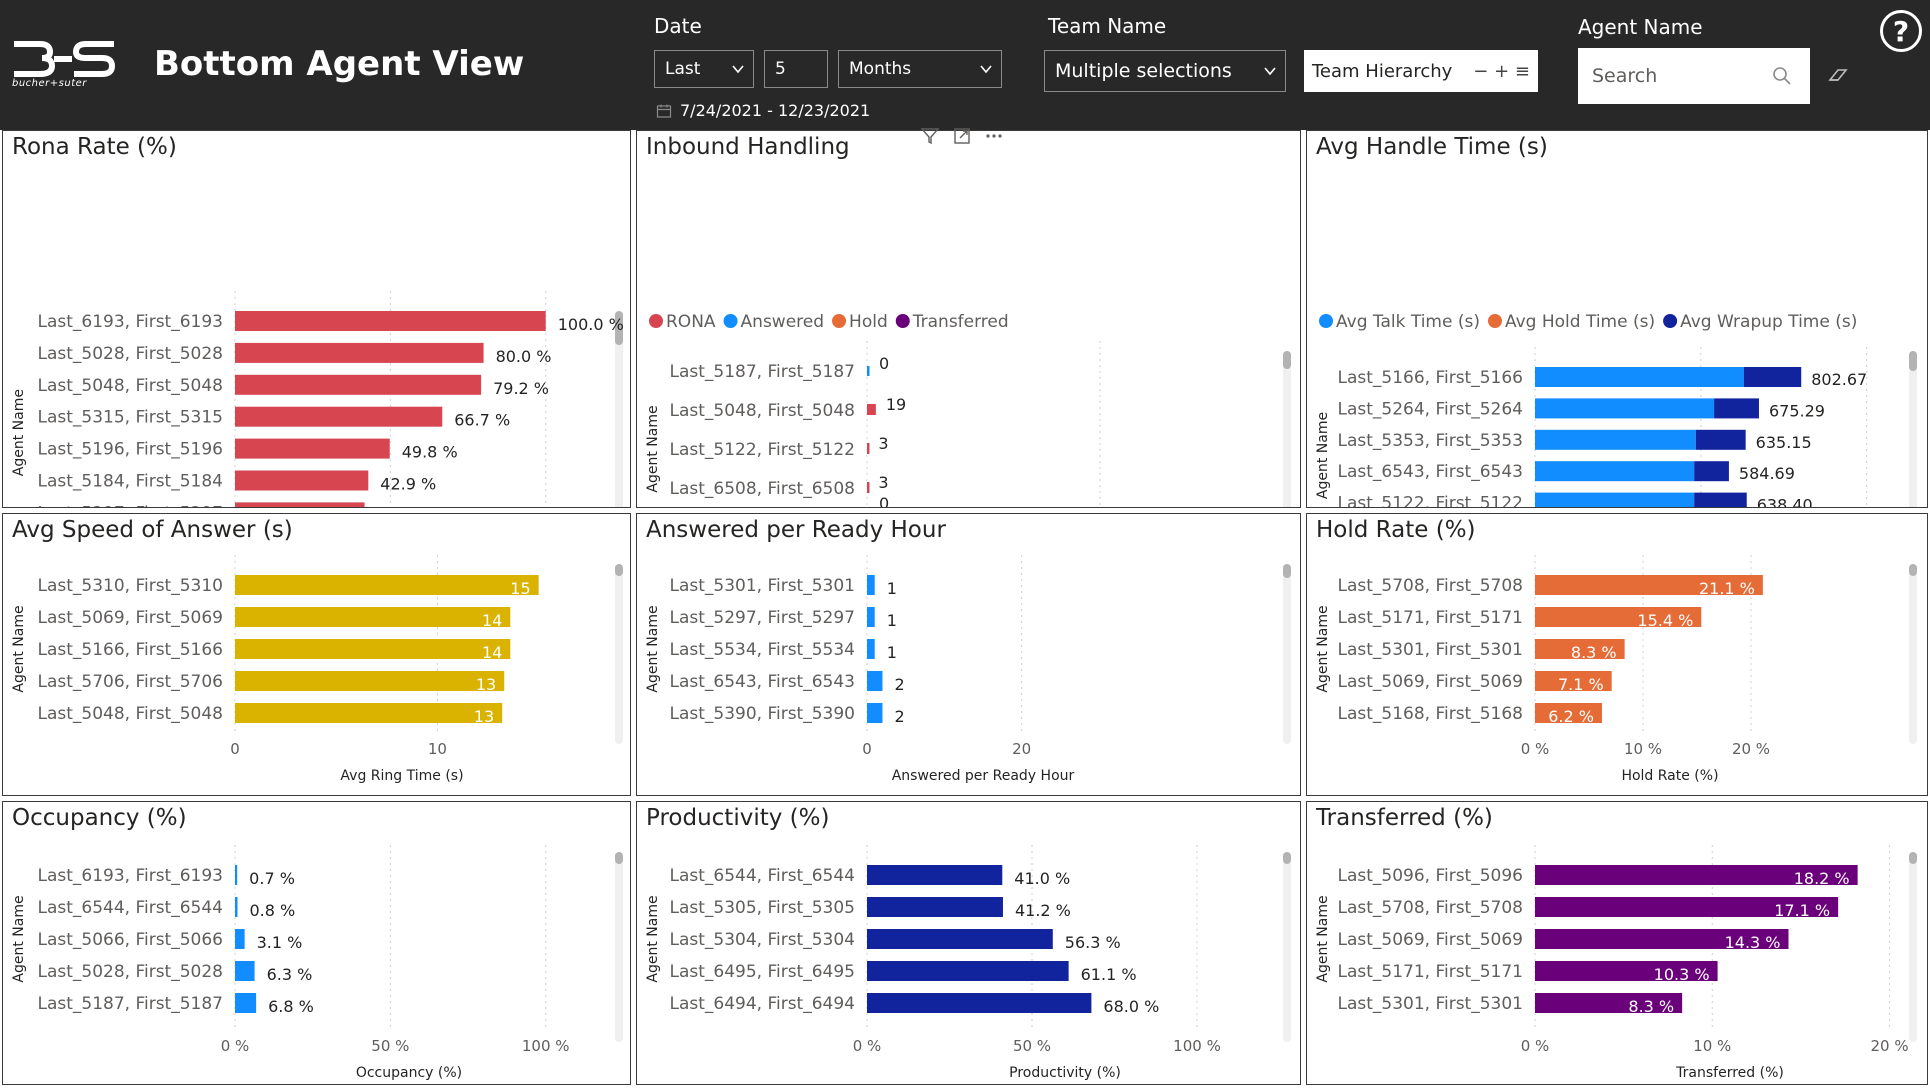 The height and width of the screenshot is (1089, 1930). I want to click on data-label: 41.7 %, so click(405, 507).